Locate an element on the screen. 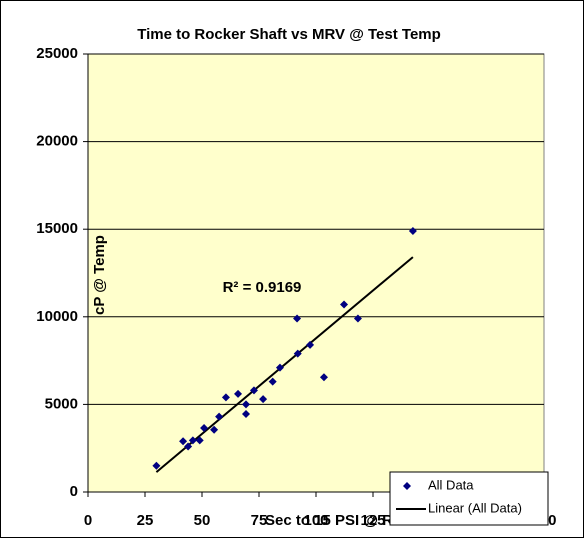  y-tick-label: 15000 is located at coordinates (57, 228).